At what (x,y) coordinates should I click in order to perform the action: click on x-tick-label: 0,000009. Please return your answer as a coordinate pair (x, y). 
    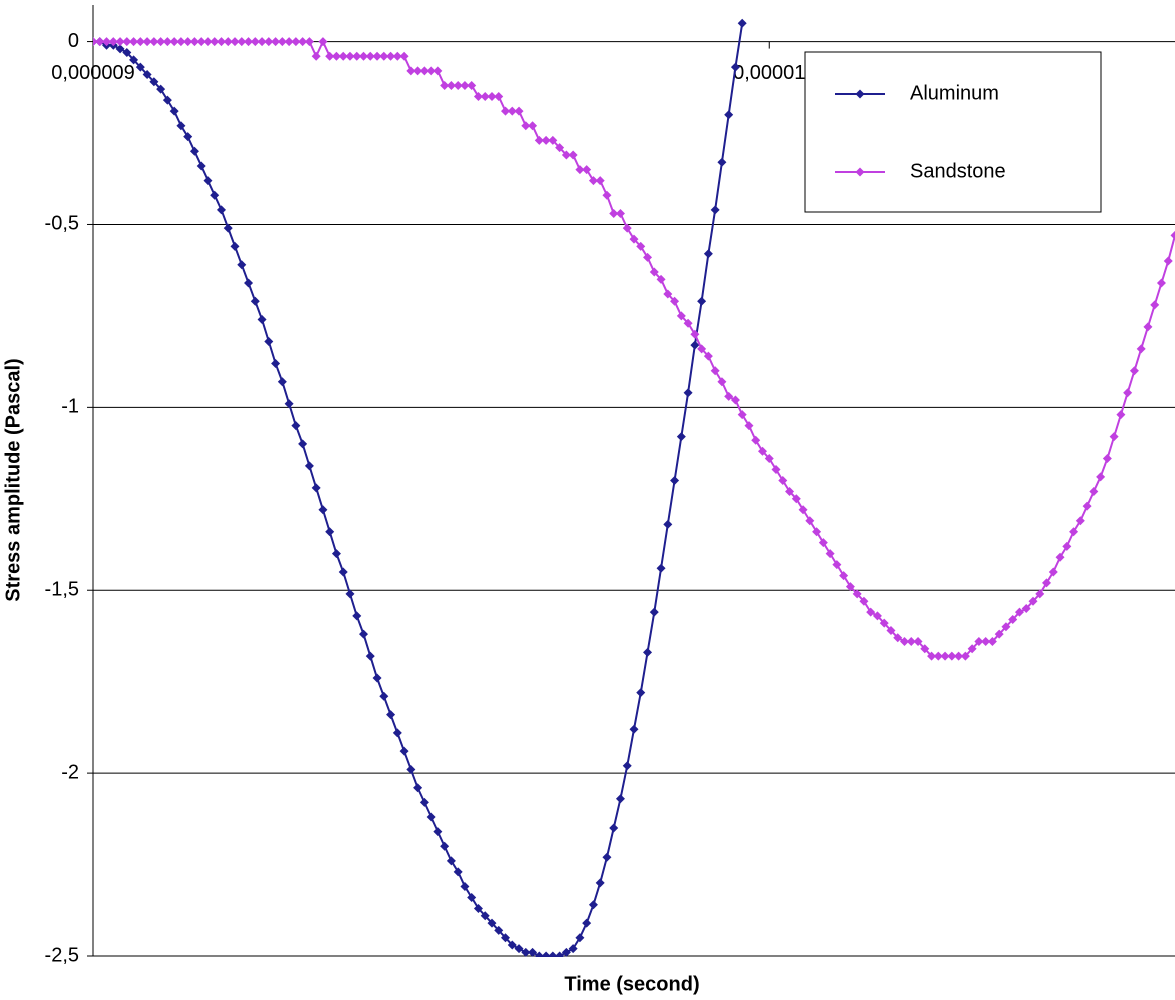
    Looking at the image, I should click on (92, 73).